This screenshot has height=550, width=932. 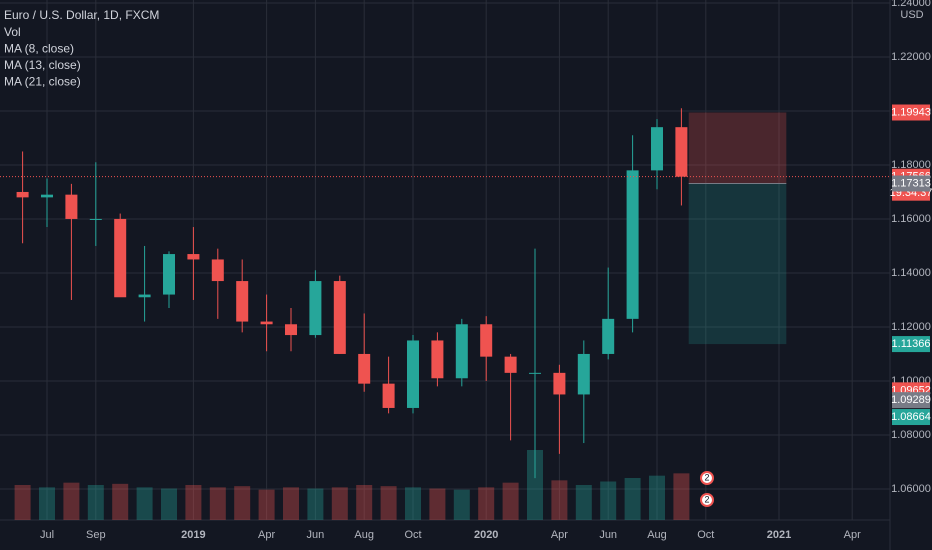 I want to click on x-tick-label: Jul, so click(x=47, y=535).